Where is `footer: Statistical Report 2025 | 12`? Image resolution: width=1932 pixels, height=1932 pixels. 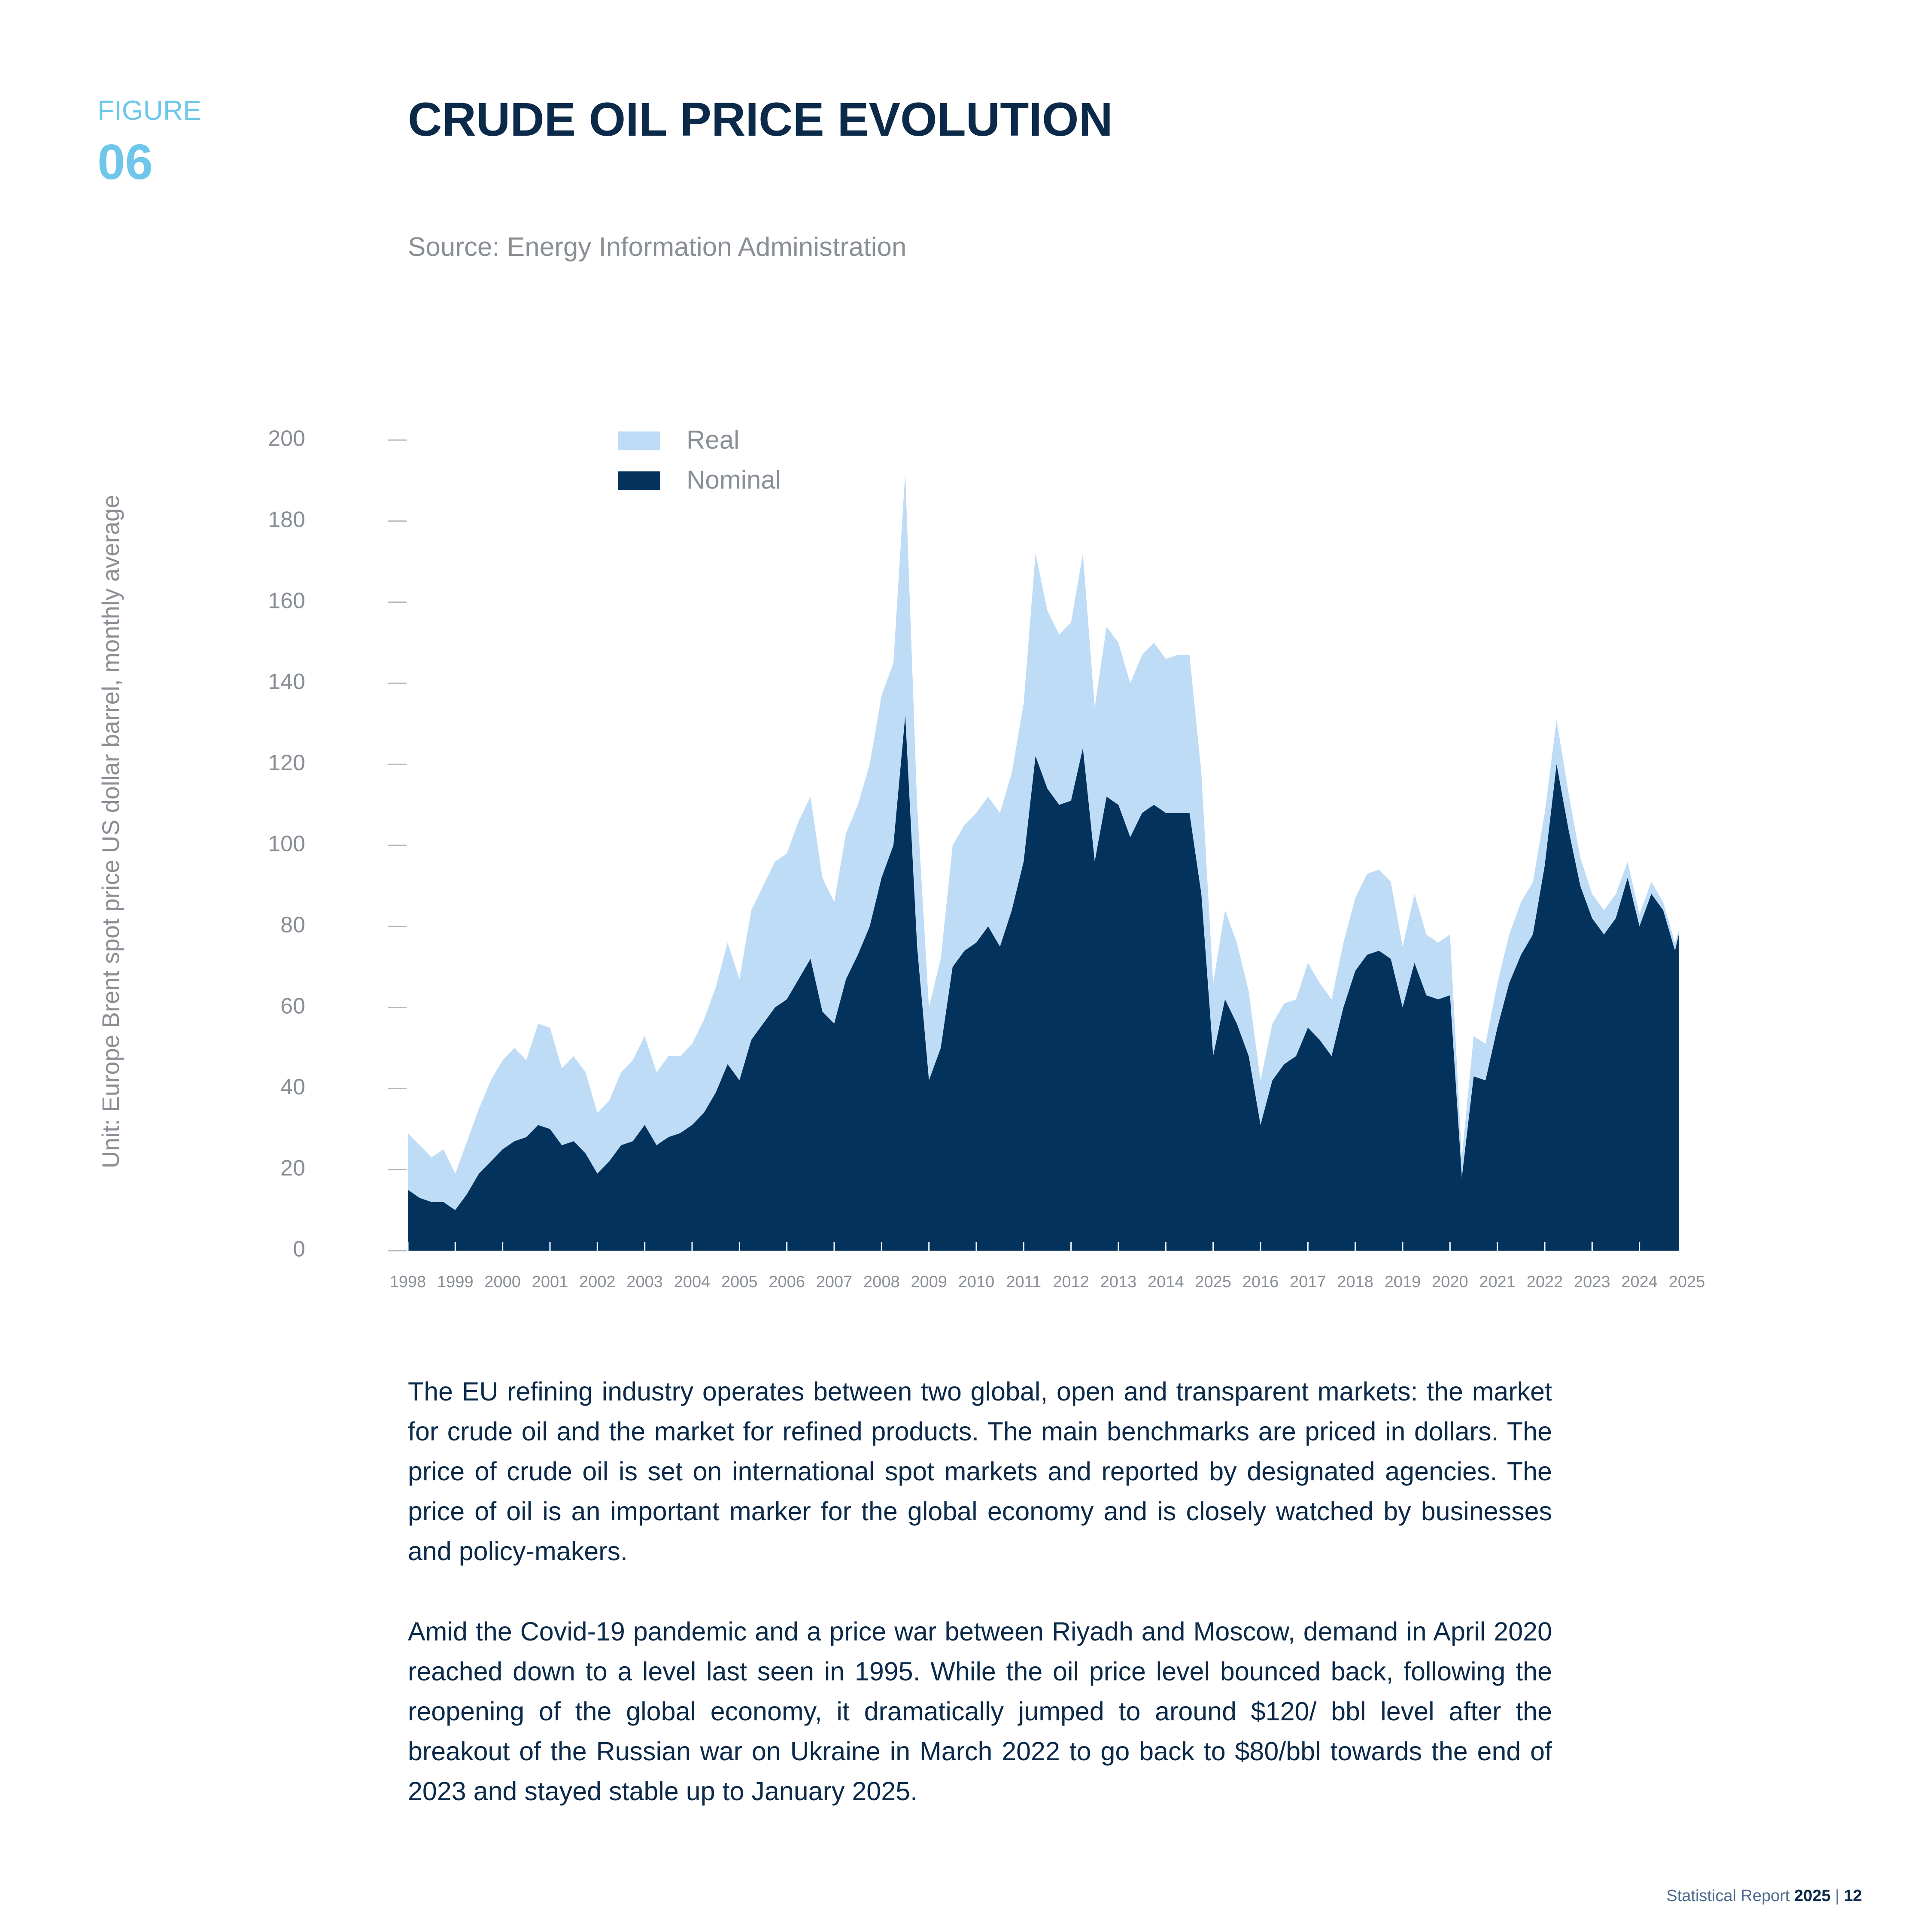 footer: Statistical Report 2025 | 12 is located at coordinates (1764, 1896).